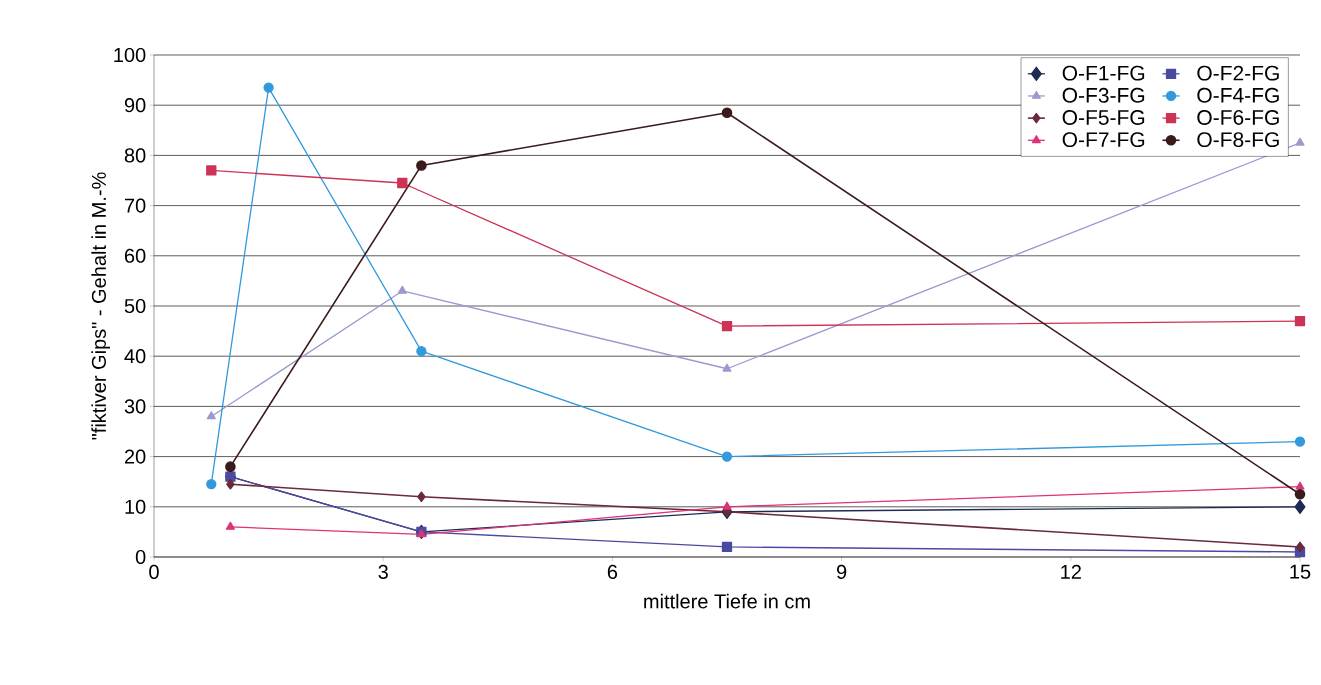 The image size is (1321, 685). I want to click on x-tick-label: 9, so click(841, 571).